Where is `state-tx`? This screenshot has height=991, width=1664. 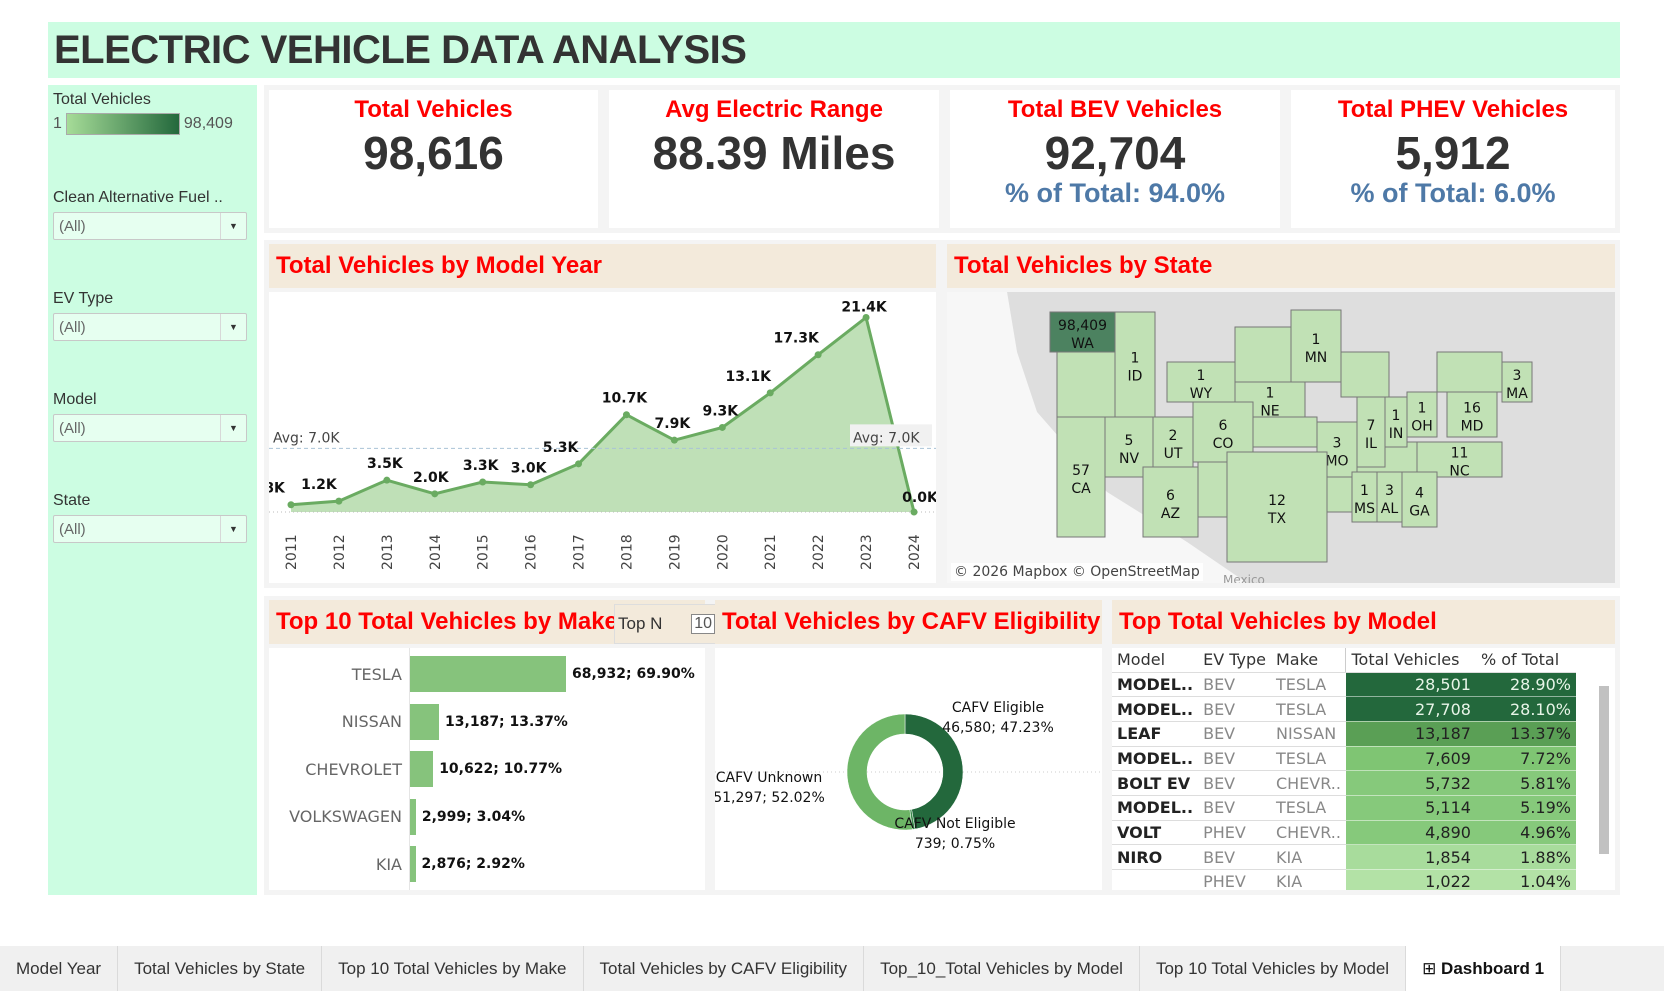
state-tx is located at coordinates (1277, 507).